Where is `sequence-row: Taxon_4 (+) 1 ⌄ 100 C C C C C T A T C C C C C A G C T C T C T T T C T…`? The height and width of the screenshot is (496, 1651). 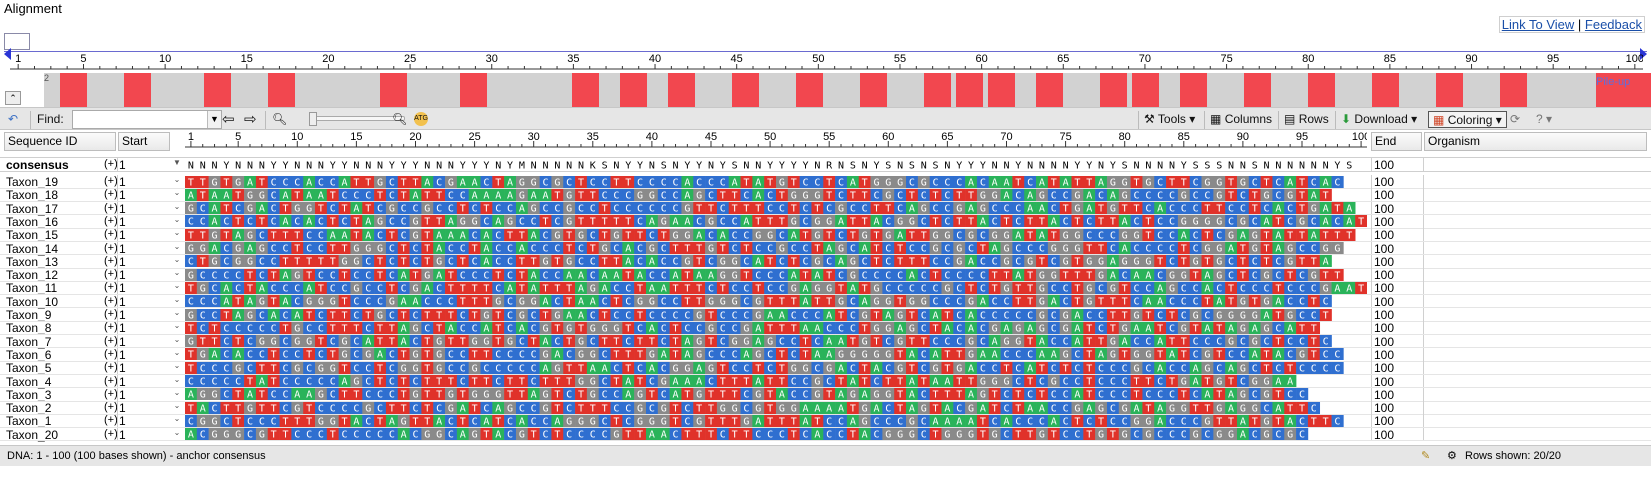 sequence-row: Taxon_4 (+) 1 ⌄ 100 C C C C C T A T C C C C C A G C T C T C T T T C T… is located at coordinates (825, 381).